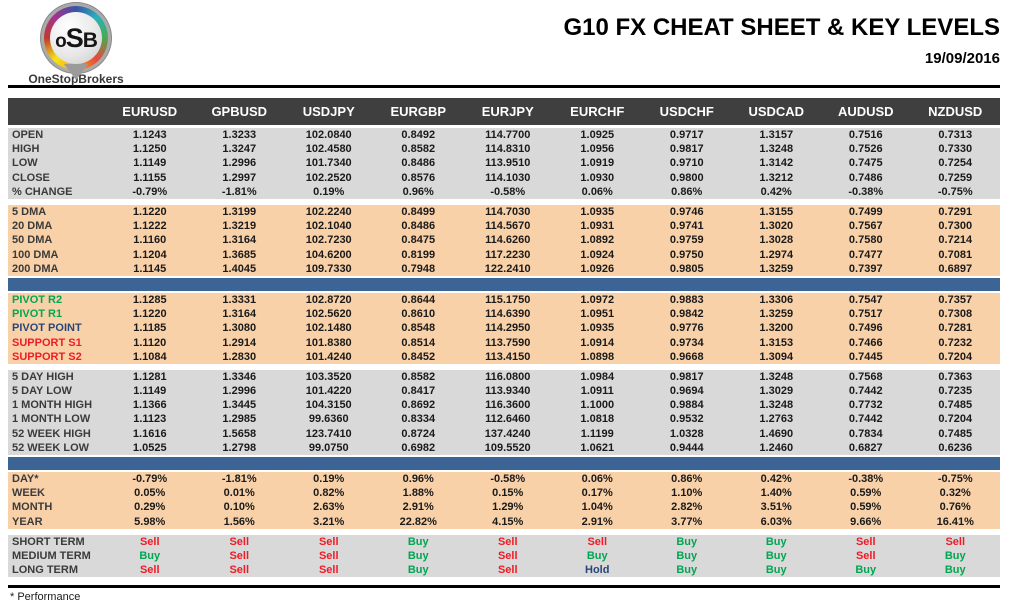 This screenshot has height=605, width=1009. Describe the element at coordinates (597, 433) in the screenshot. I see `value-cell: 1.1199` at that location.